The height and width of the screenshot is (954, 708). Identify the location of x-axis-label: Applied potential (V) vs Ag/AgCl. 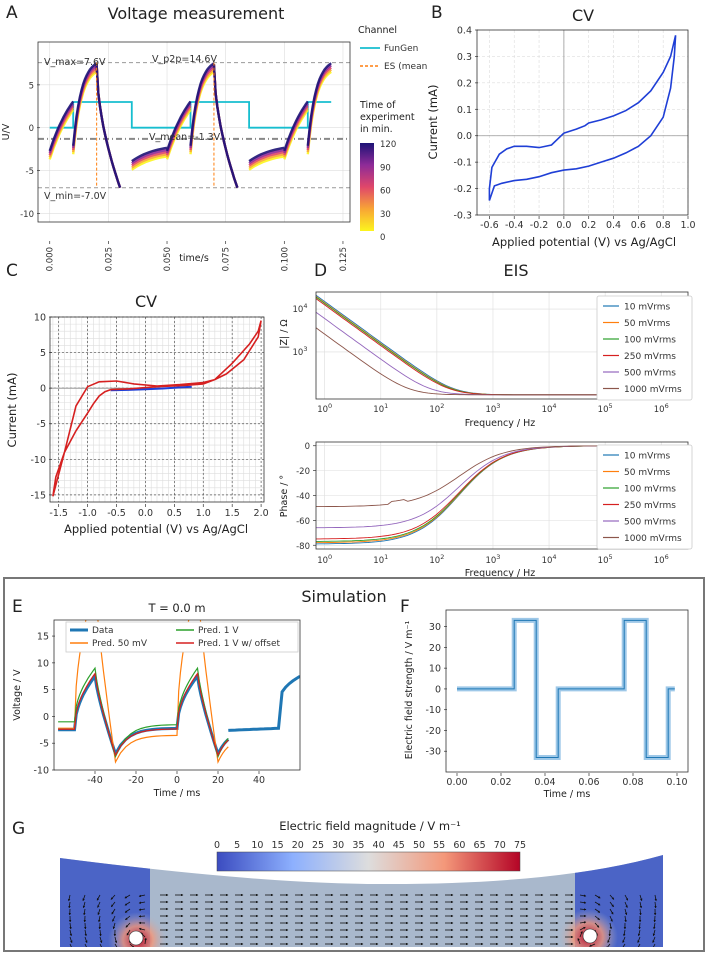
(156, 529).